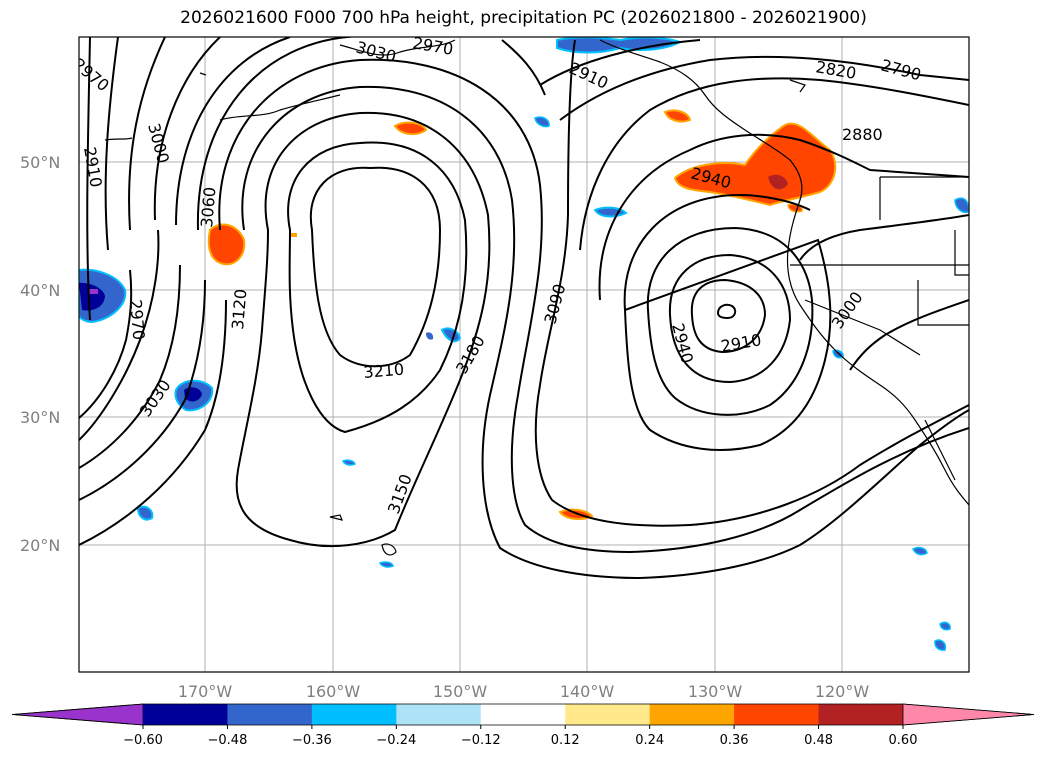  Describe the element at coordinates (481, 740) in the screenshot. I see `colorbar-tick-label: −0.12` at that location.